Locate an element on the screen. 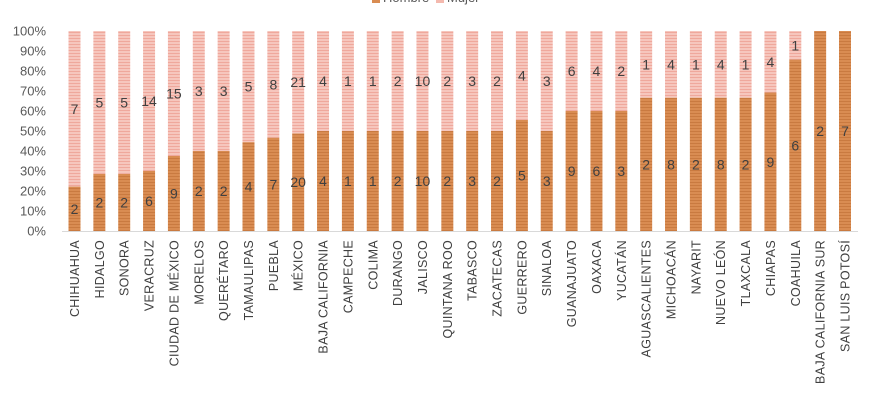 This screenshot has height=401, width=870. legend-label-mujer: Mujer is located at coordinates (463, 2).